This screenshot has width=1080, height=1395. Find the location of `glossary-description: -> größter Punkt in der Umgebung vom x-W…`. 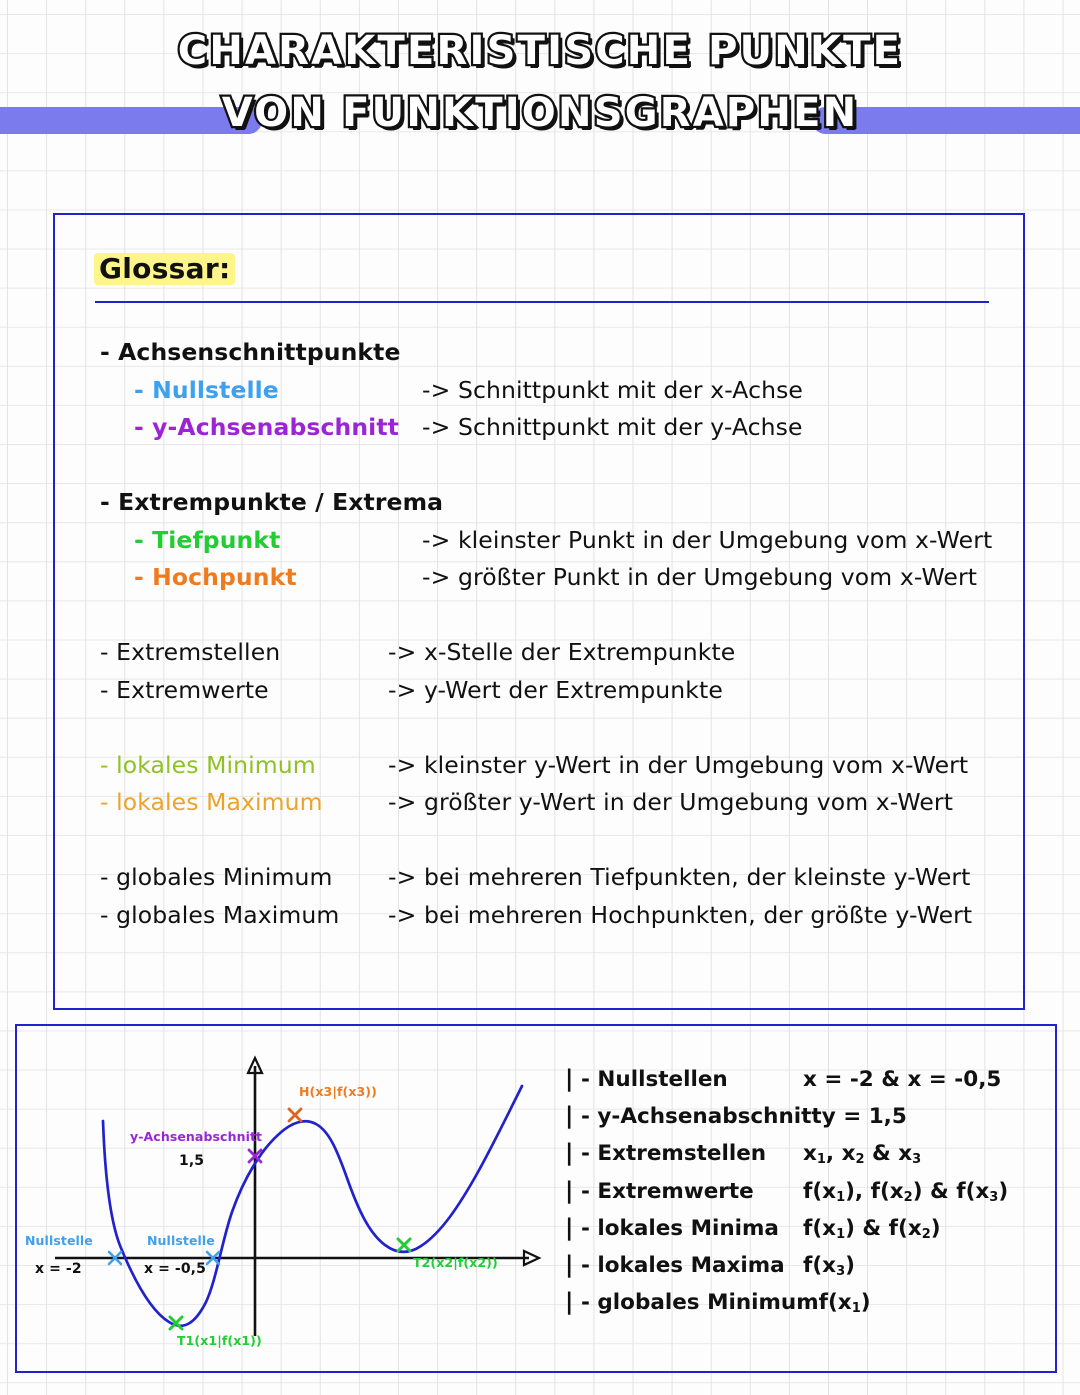

glossary-description: -> größter Punkt in der Umgebung vom x-W… is located at coordinates (700, 577).